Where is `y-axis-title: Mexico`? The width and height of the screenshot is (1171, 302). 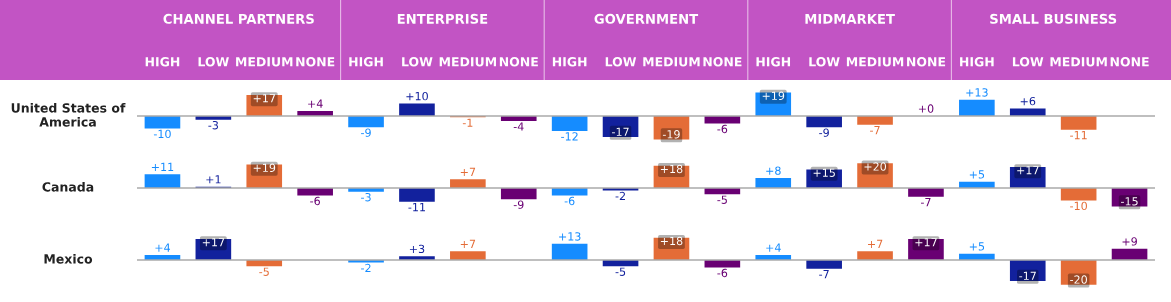 y-axis-title: Mexico is located at coordinates (68, 258).